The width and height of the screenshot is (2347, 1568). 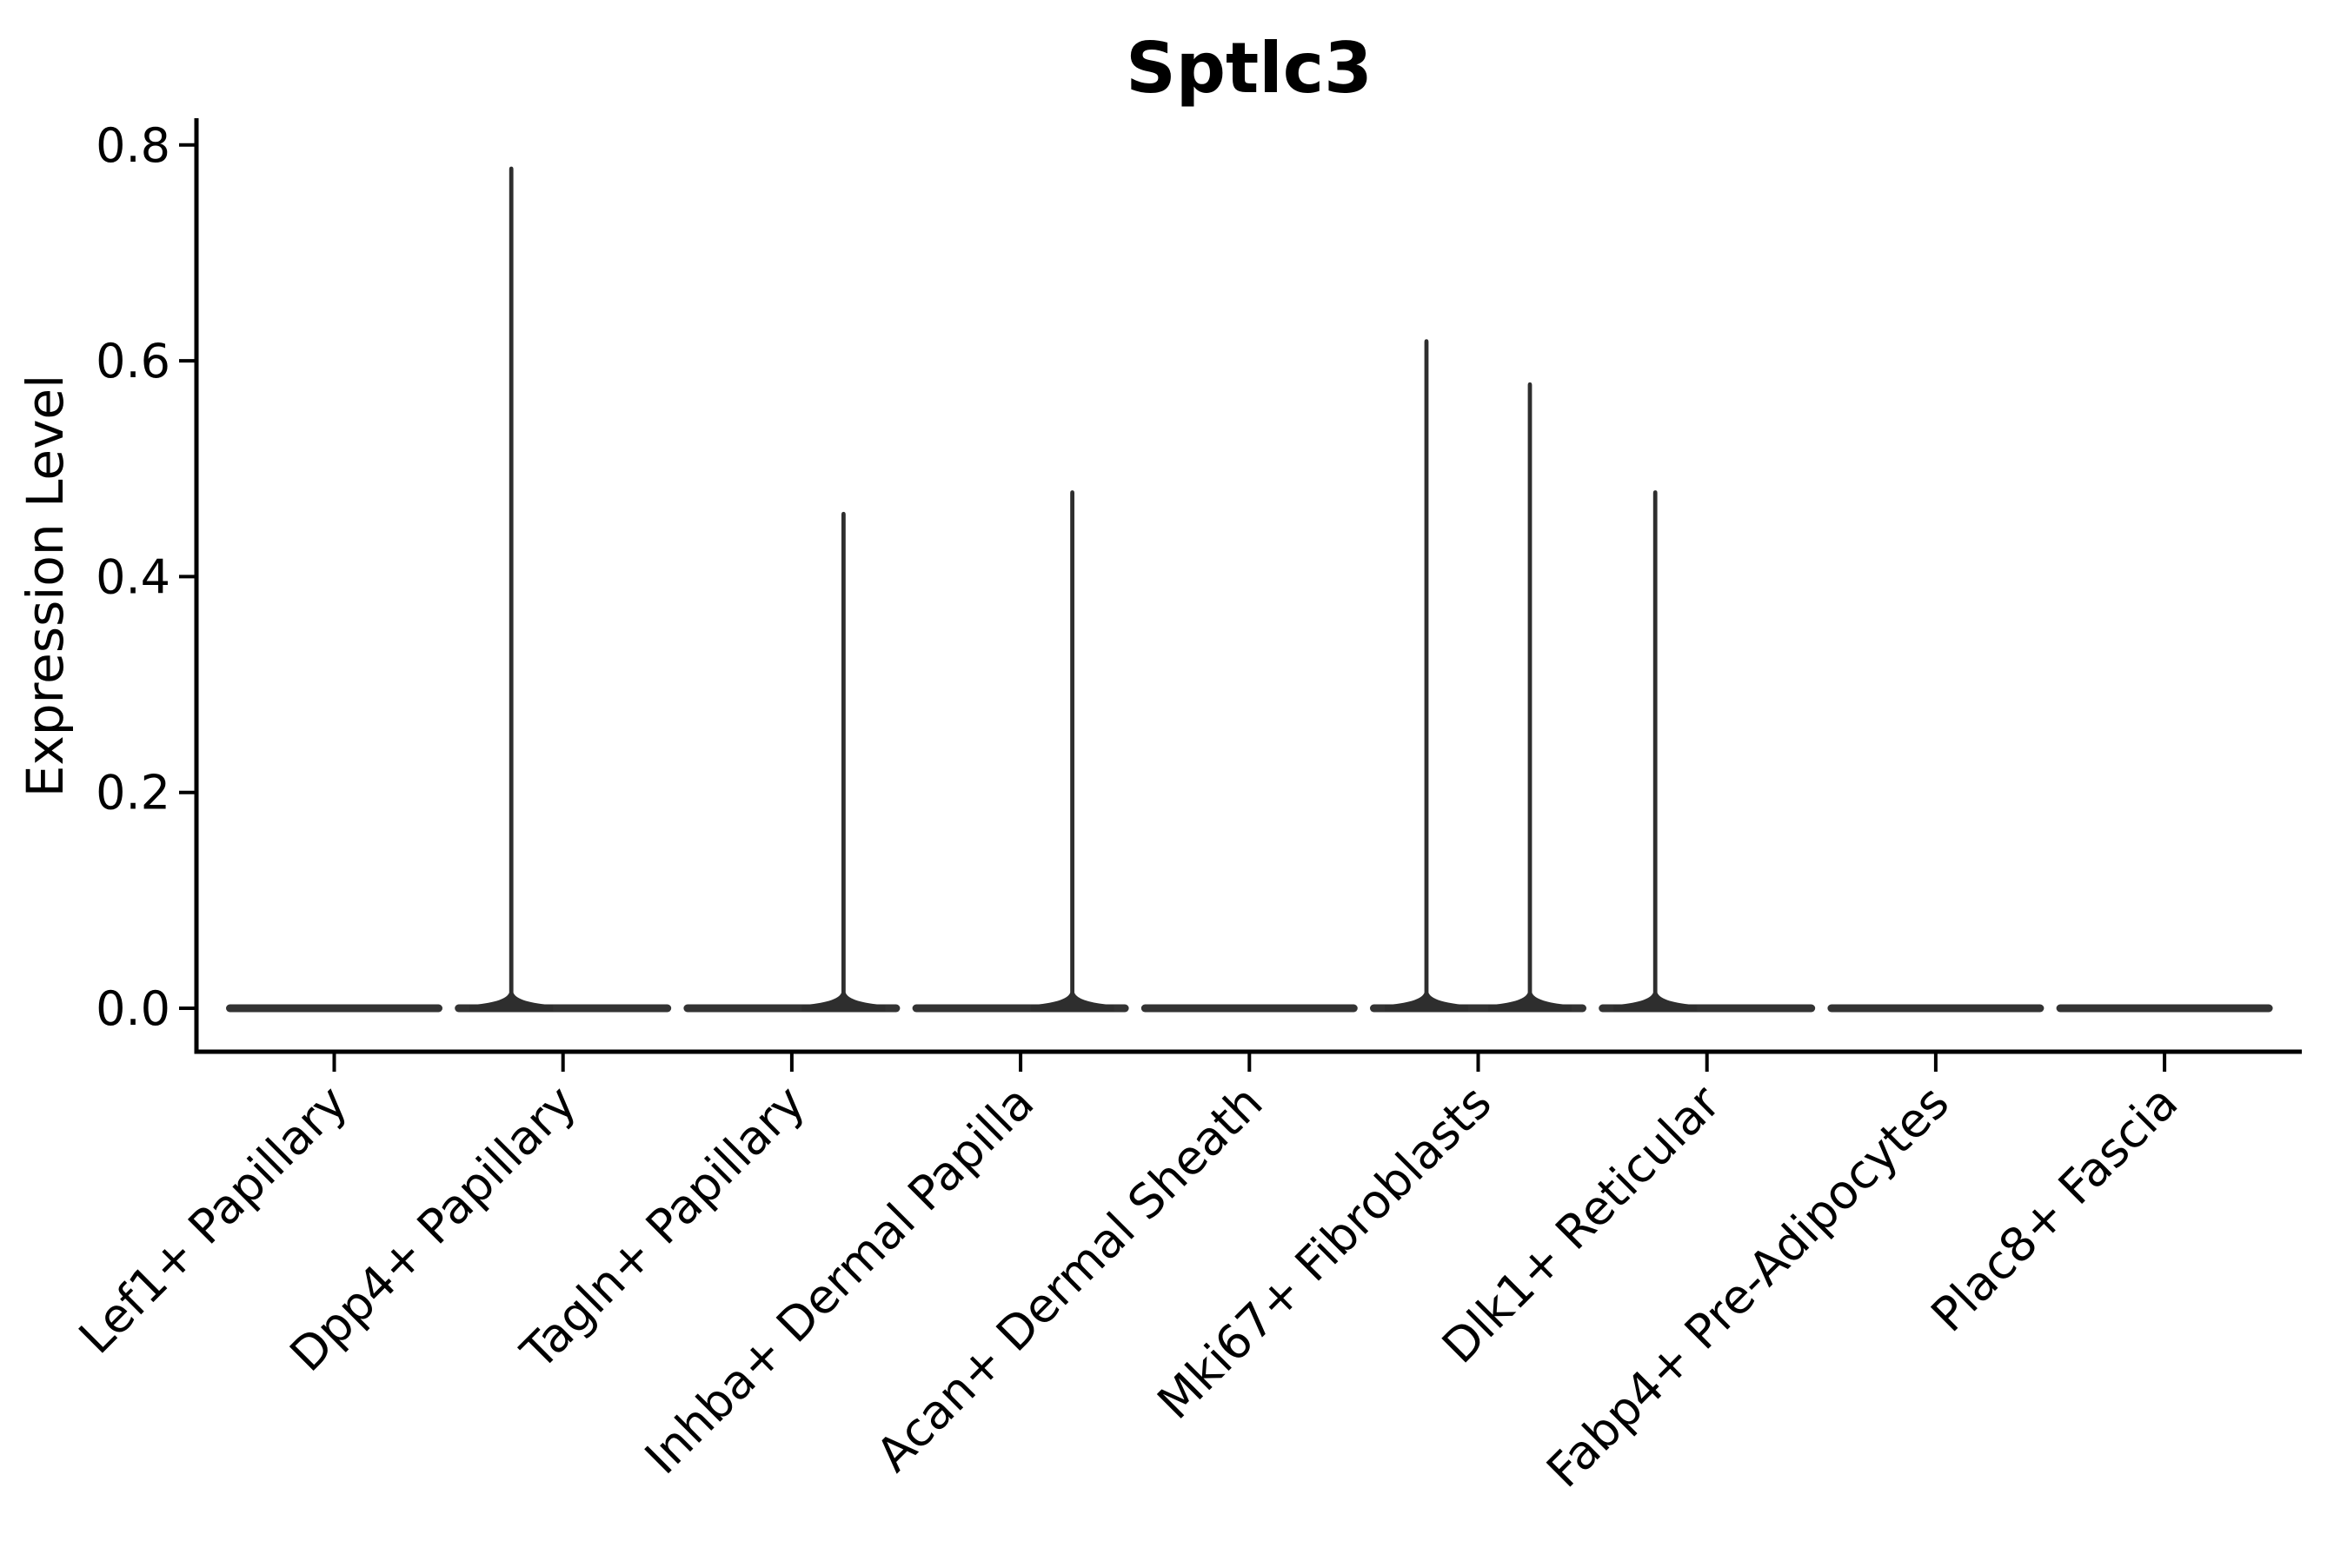 I want to click on x-tick-label: Inhba+ Dermal Papilla, so click(x=839, y=1280).